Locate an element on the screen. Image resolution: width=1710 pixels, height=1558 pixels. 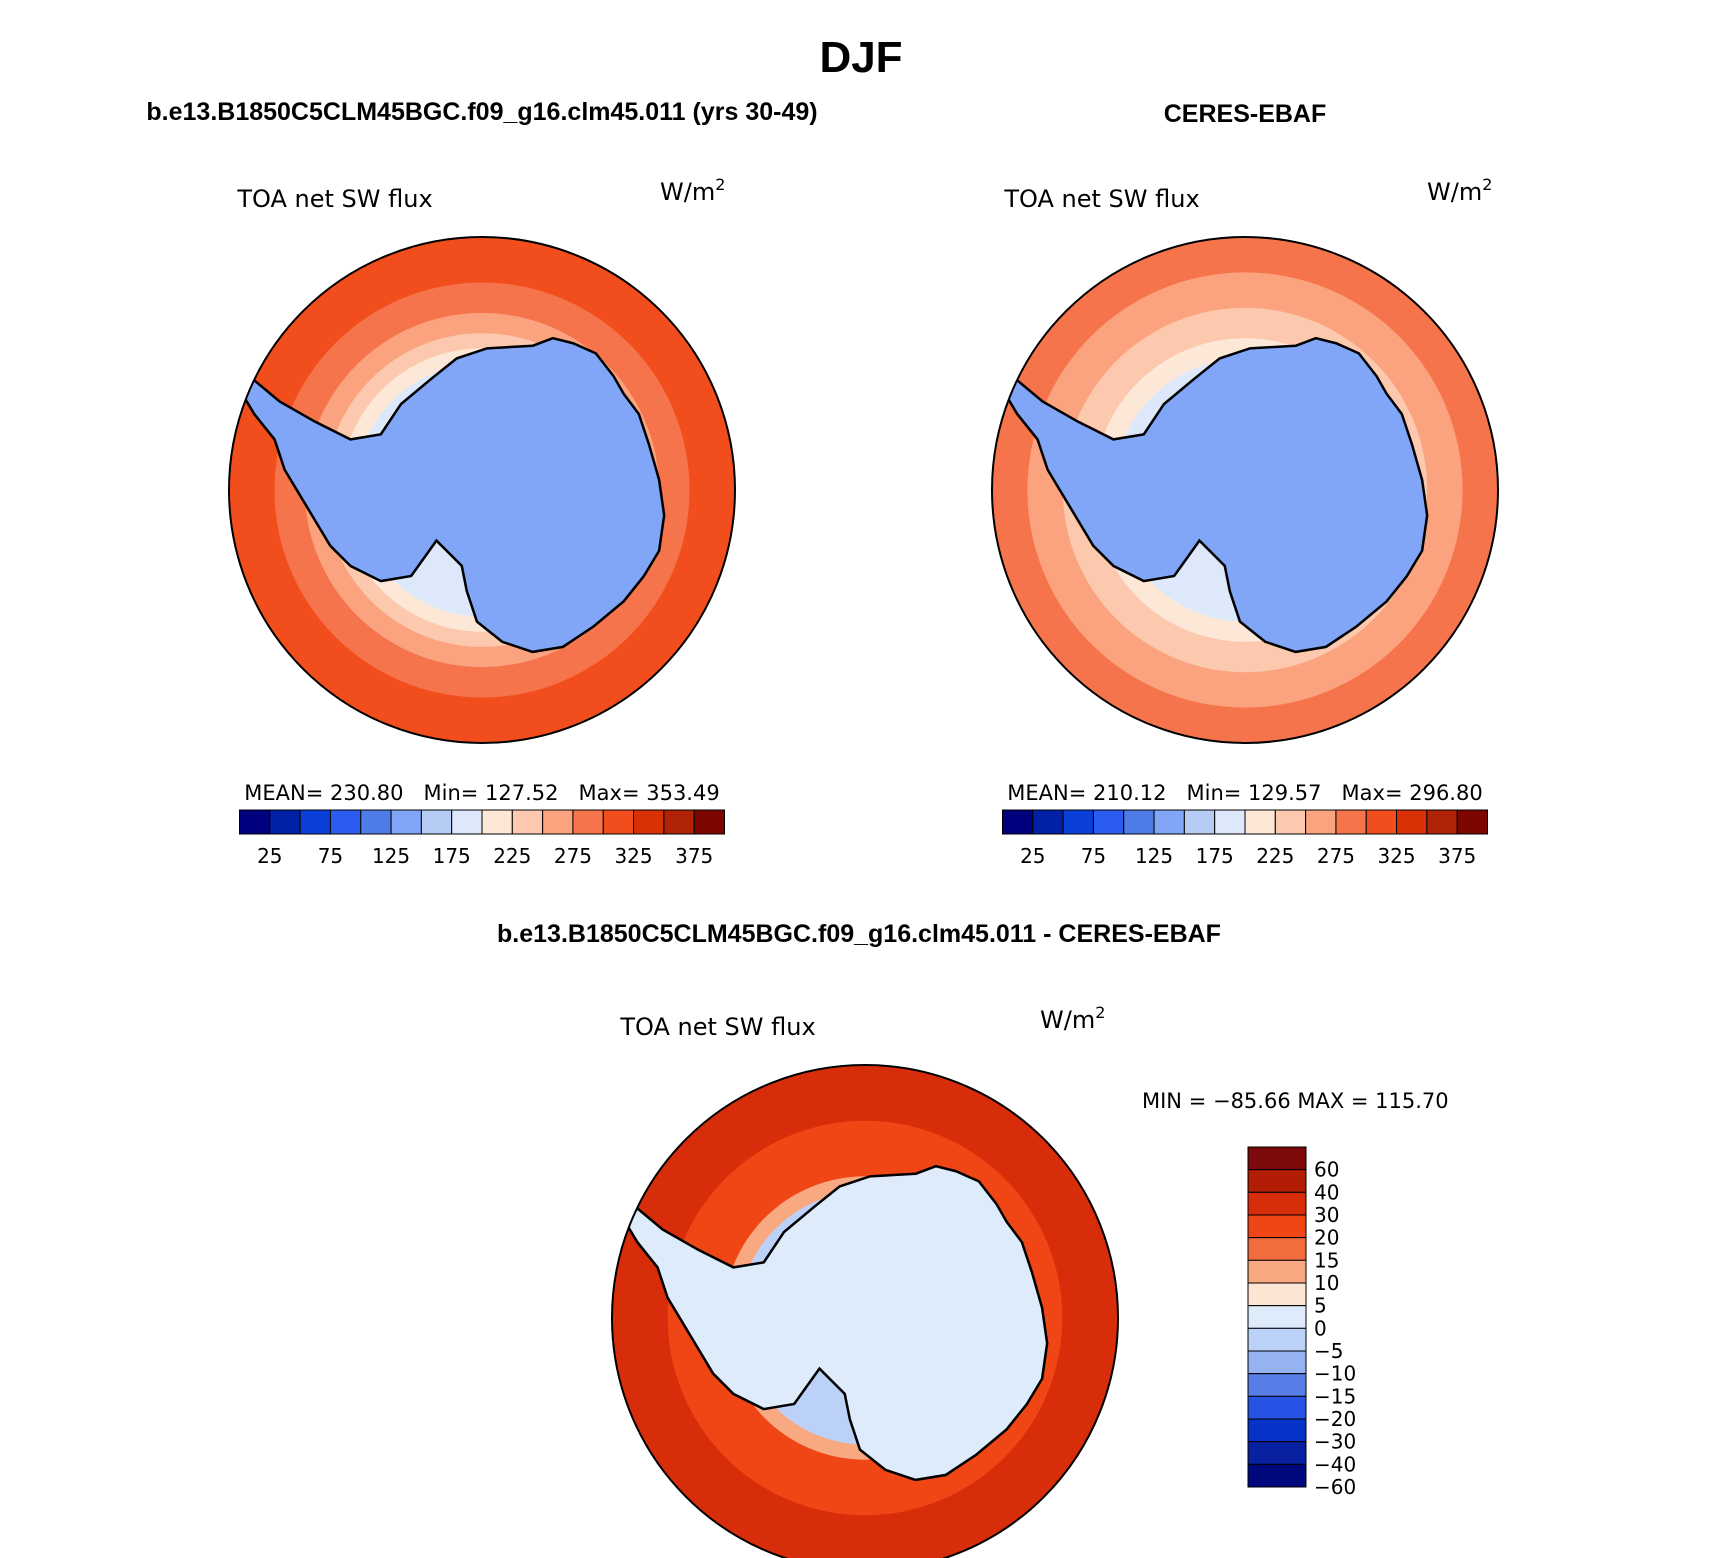
colorbar-tick-label: 0 is located at coordinates (1320, 1328).